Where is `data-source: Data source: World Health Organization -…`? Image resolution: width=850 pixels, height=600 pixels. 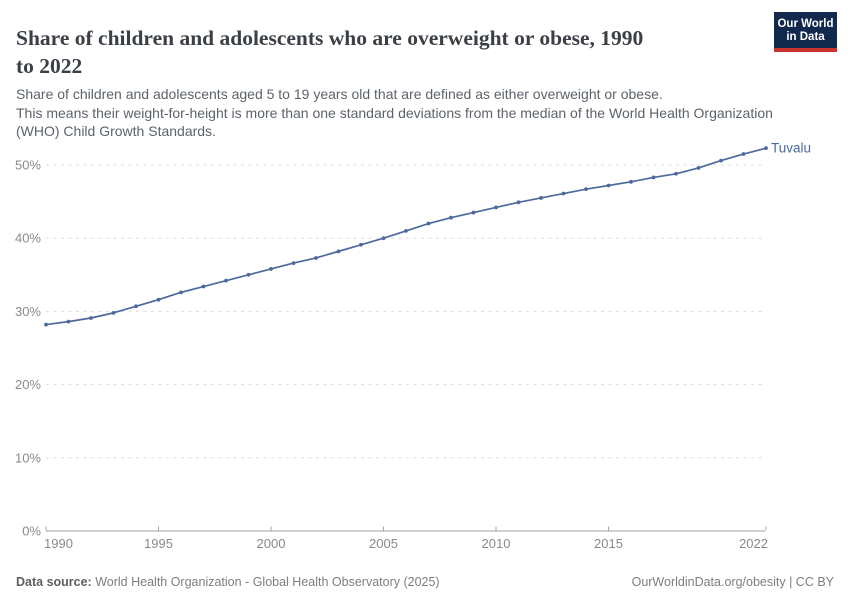
data-source: Data source: World Health Organization -… is located at coordinates (228, 582).